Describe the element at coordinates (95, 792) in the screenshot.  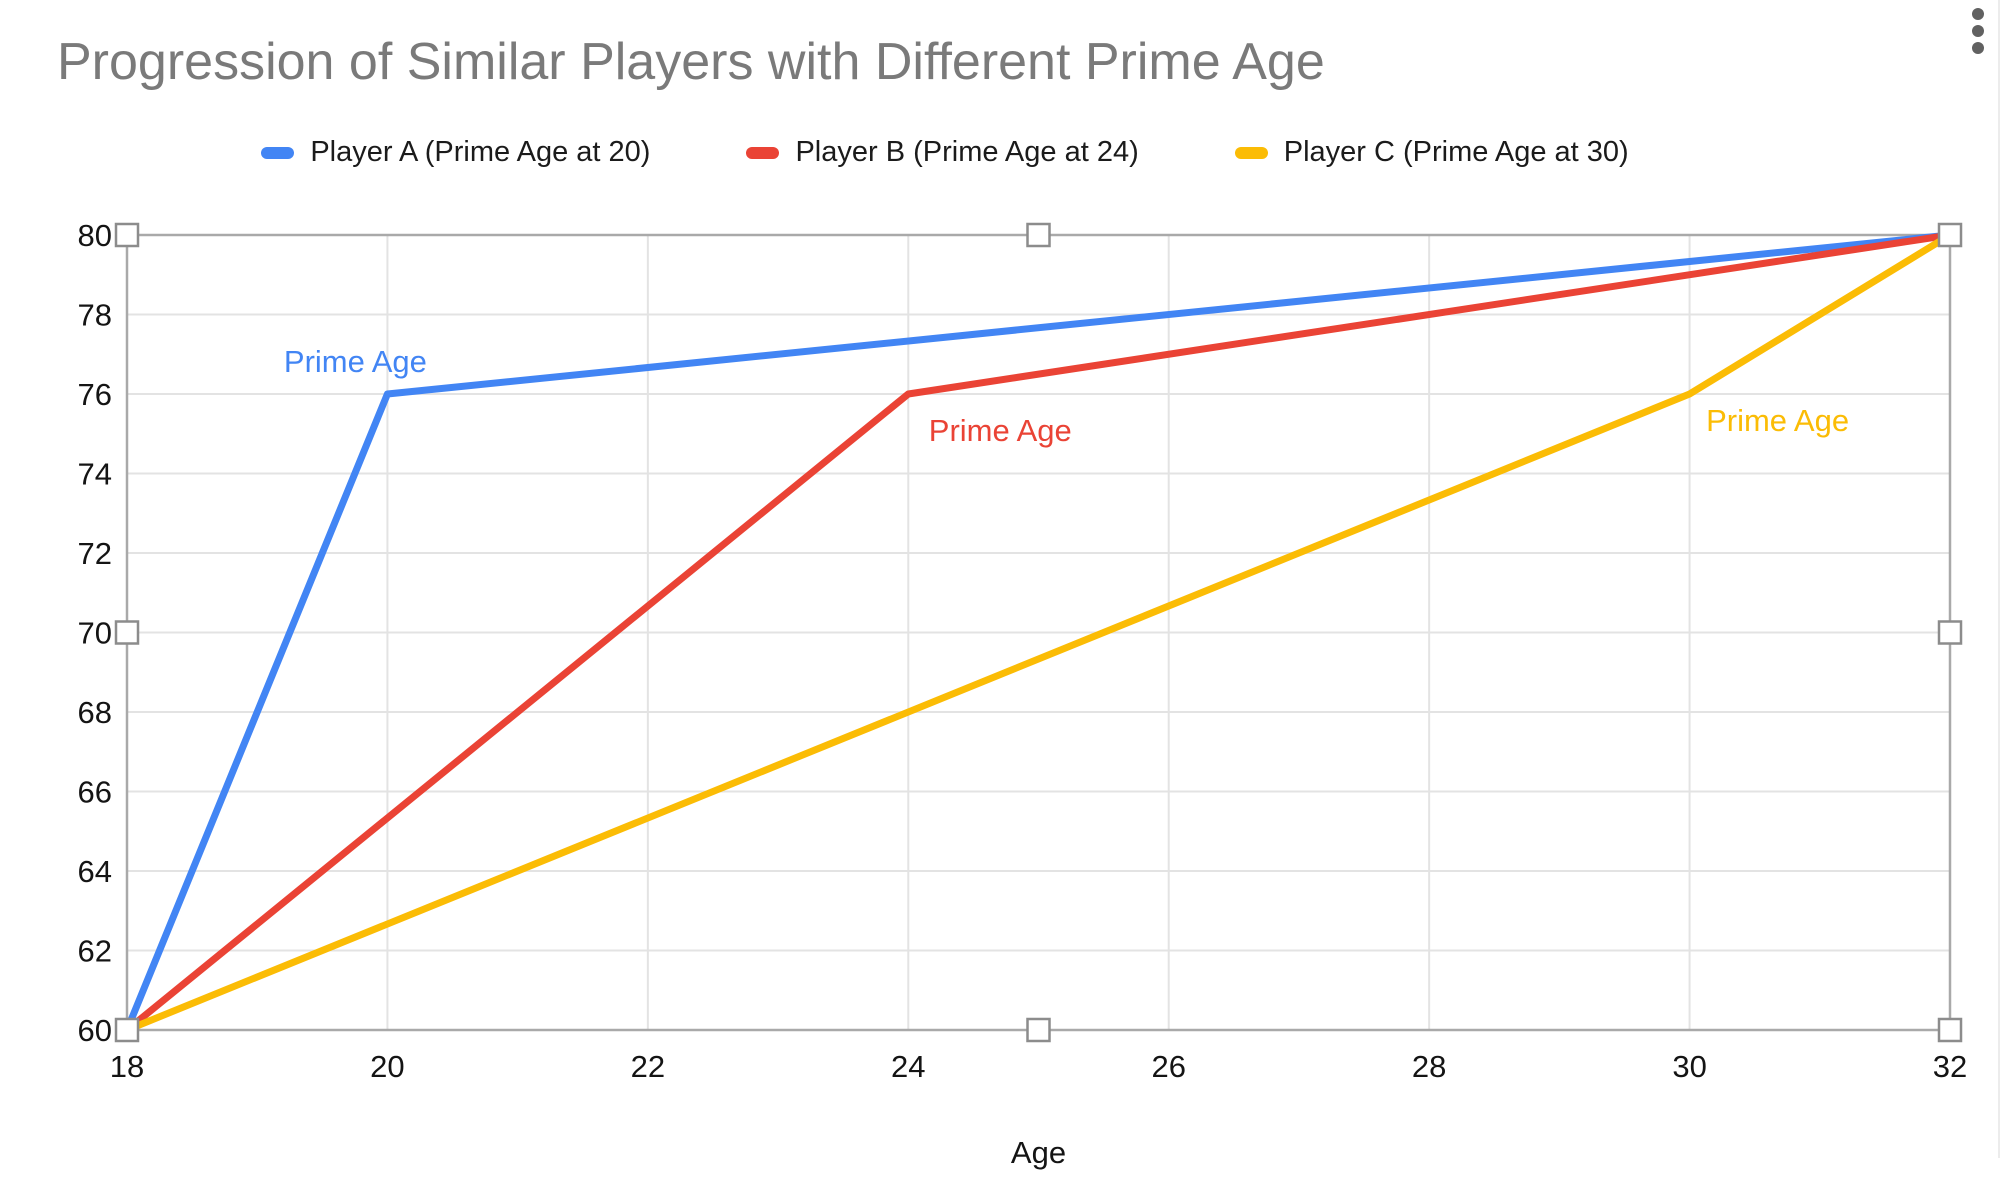
I see `y-axis-tick-label: 66` at that location.